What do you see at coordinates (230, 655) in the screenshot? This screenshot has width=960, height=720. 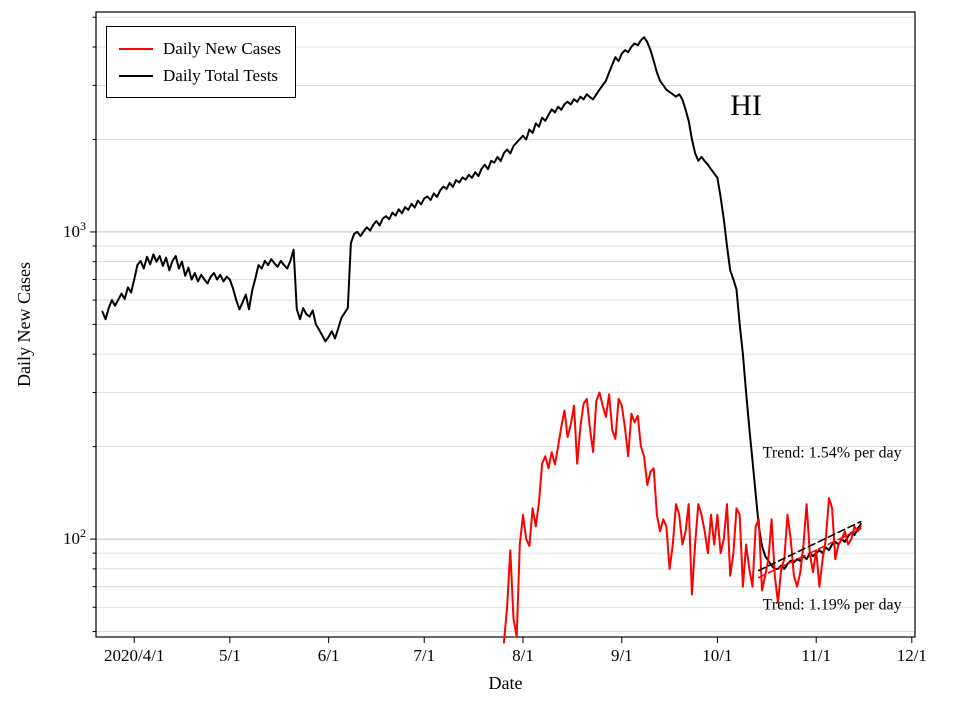 I see `x-tick-label: 5/1` at bounding box center [230, 655].